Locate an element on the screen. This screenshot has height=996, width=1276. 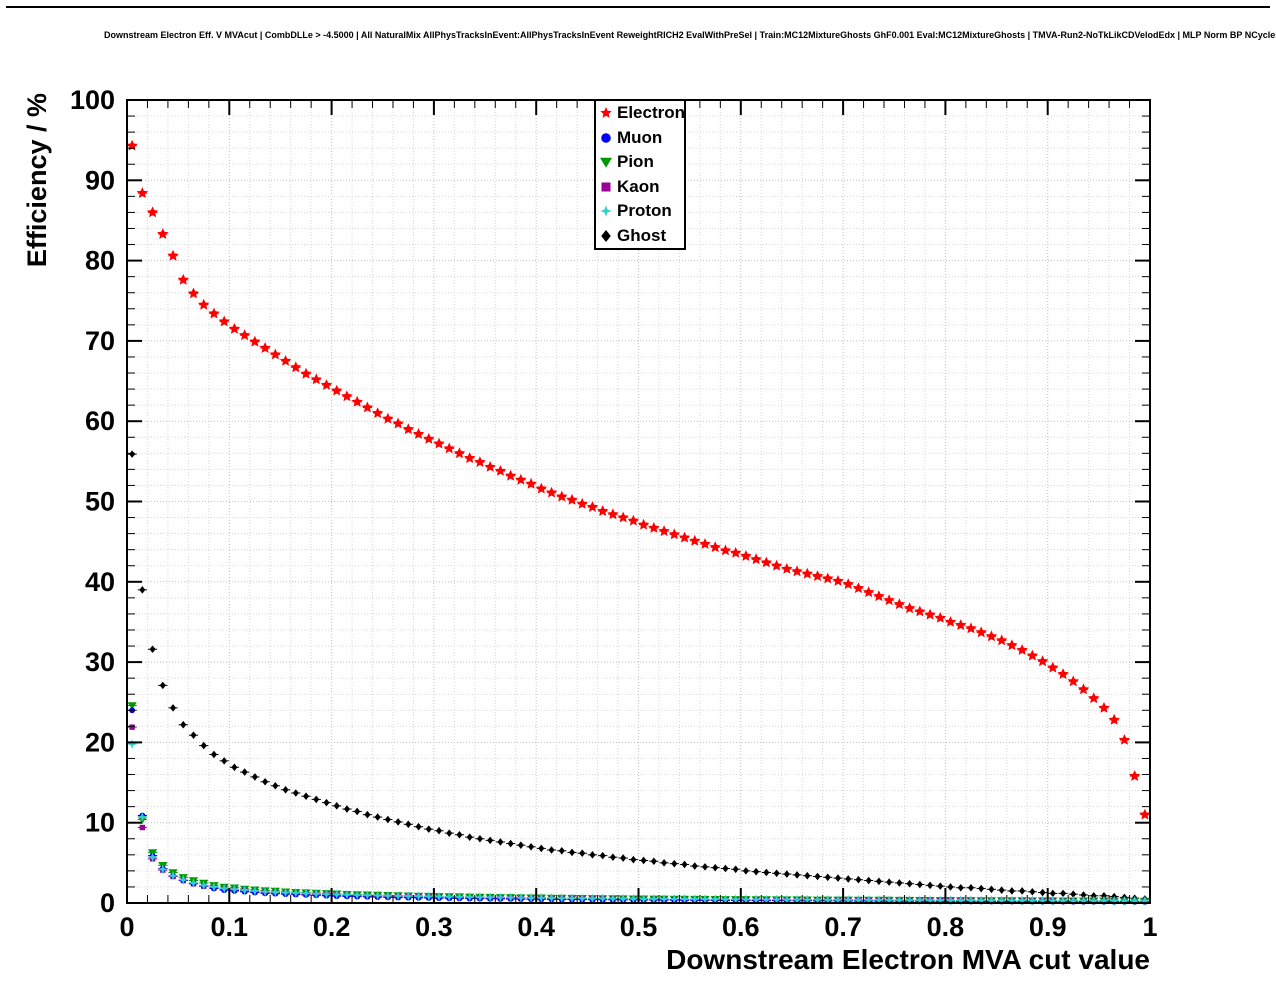
x-tick-label: 0.5 is located at coordinates (639, 927).